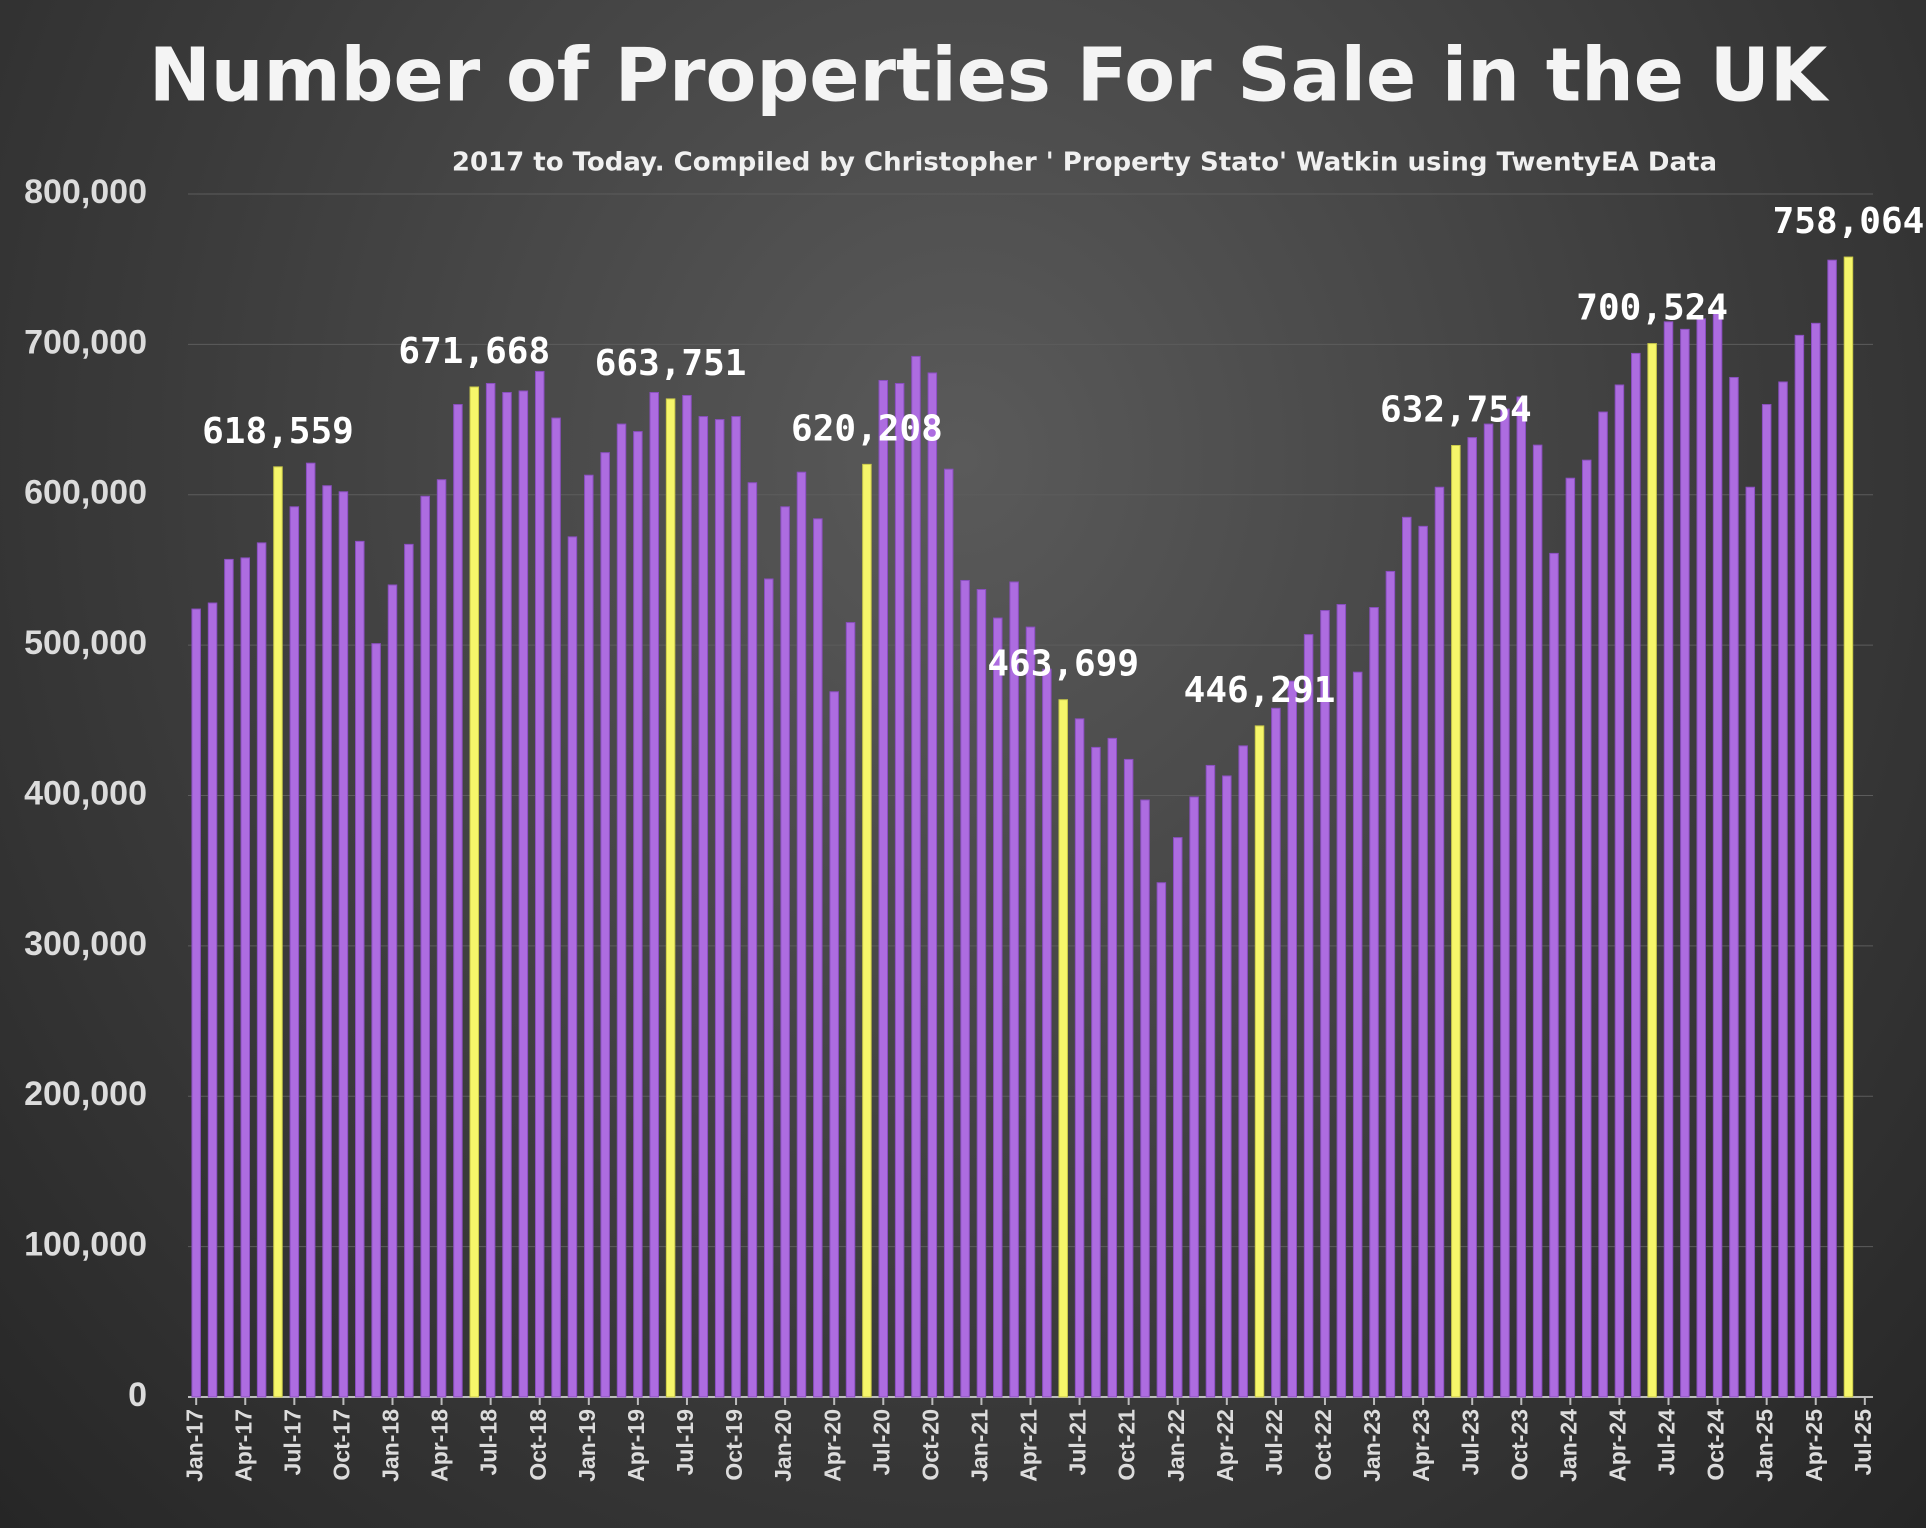  I want to click on x-tick-label: Jan-25, so click(1765, 1445).